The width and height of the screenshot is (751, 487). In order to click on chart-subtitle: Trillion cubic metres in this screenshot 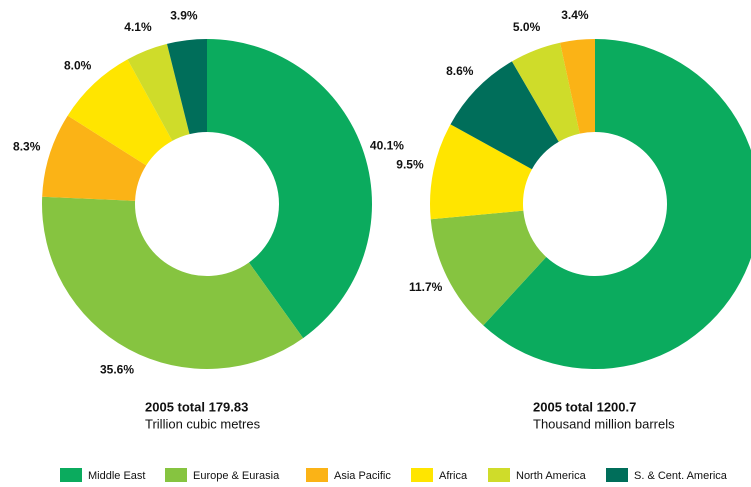, I will do `click(203, 423)`.